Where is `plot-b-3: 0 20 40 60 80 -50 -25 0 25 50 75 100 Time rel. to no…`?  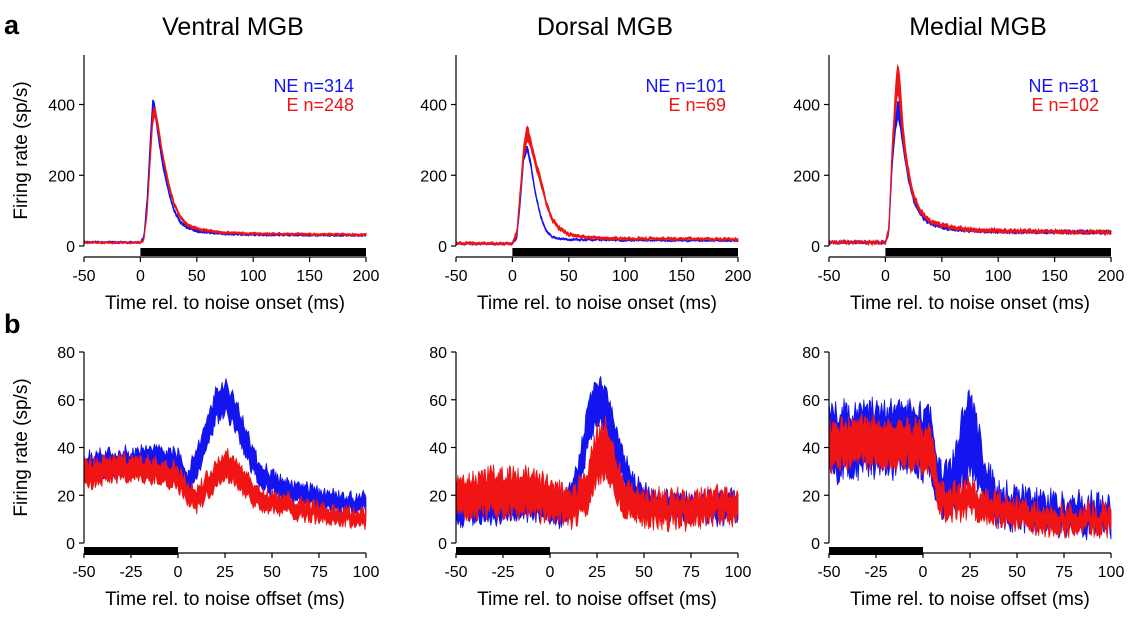 plot-b-3: 0 20 40 60 80 -50 -25 0 25 50 75 100 Time rel. to no… is located at coordinates (963, 477).